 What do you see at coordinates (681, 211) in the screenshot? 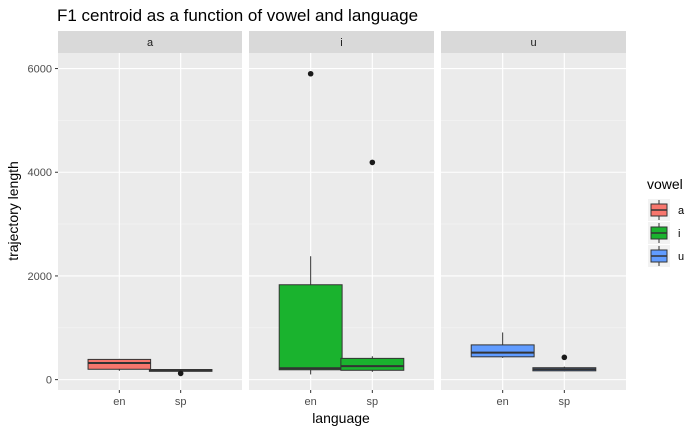
I see `legend-label: a` at bounding box center [681, 211].